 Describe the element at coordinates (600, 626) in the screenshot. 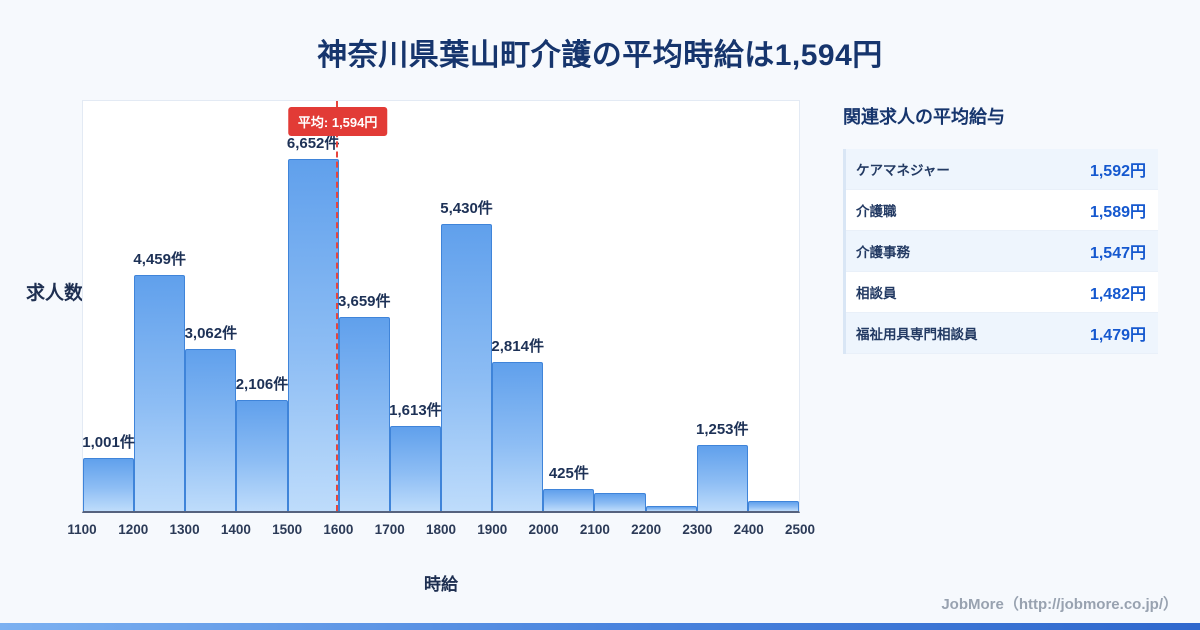

I see `bottom-accent-bar` at that location.